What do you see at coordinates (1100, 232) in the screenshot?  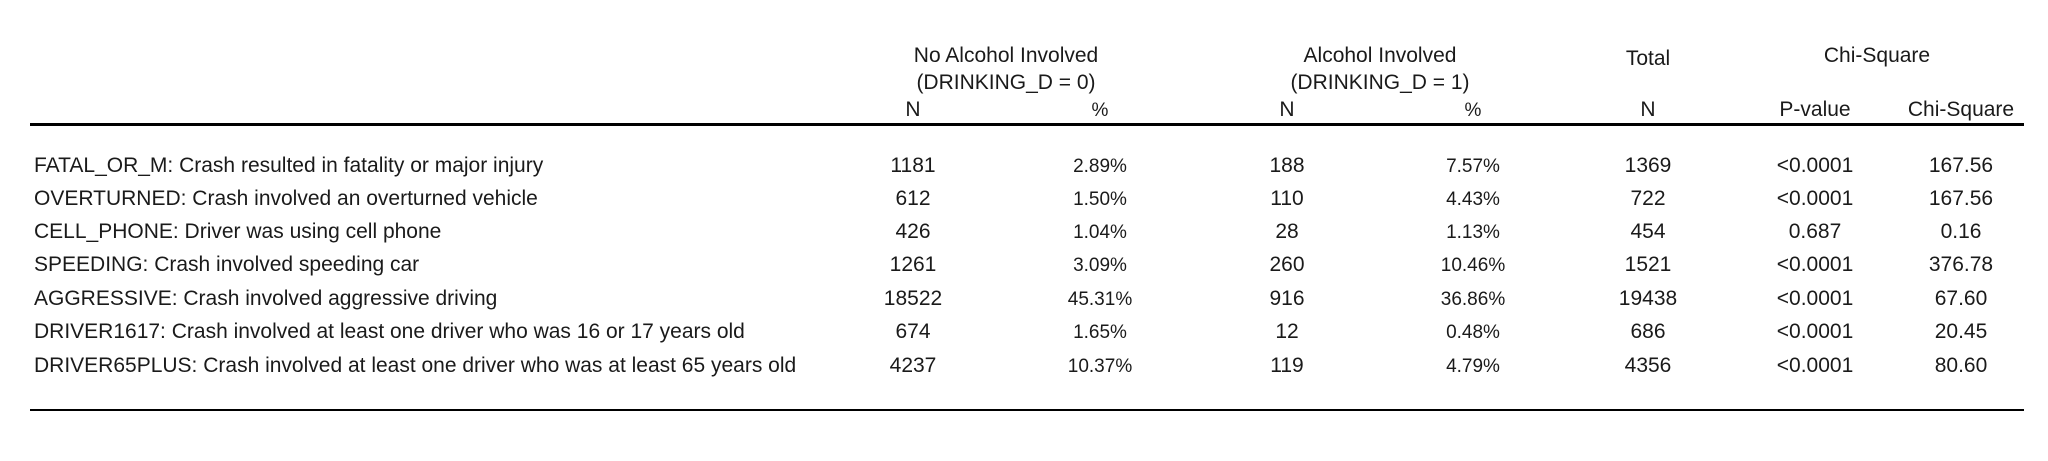 I see `cell-no-alcohol-pct: 1.04%` at bounding box center [1100, 232].